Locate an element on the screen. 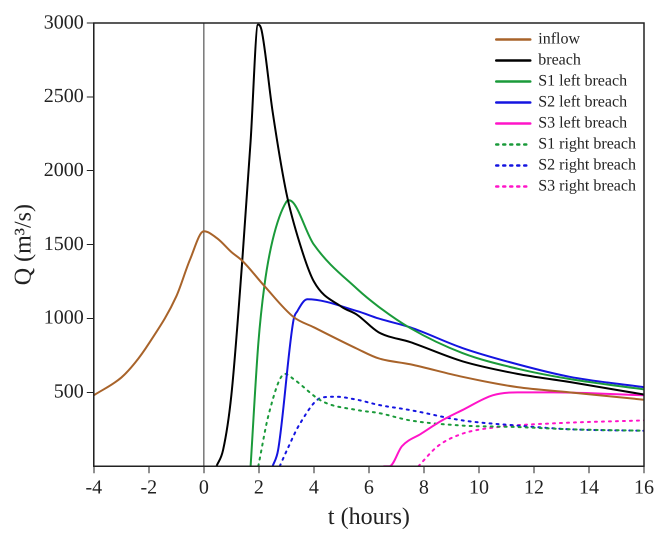 Image resolution: width=666 pixels, height=540 pixels. x-tick-label: 2 is located at coordinates (259, 487).